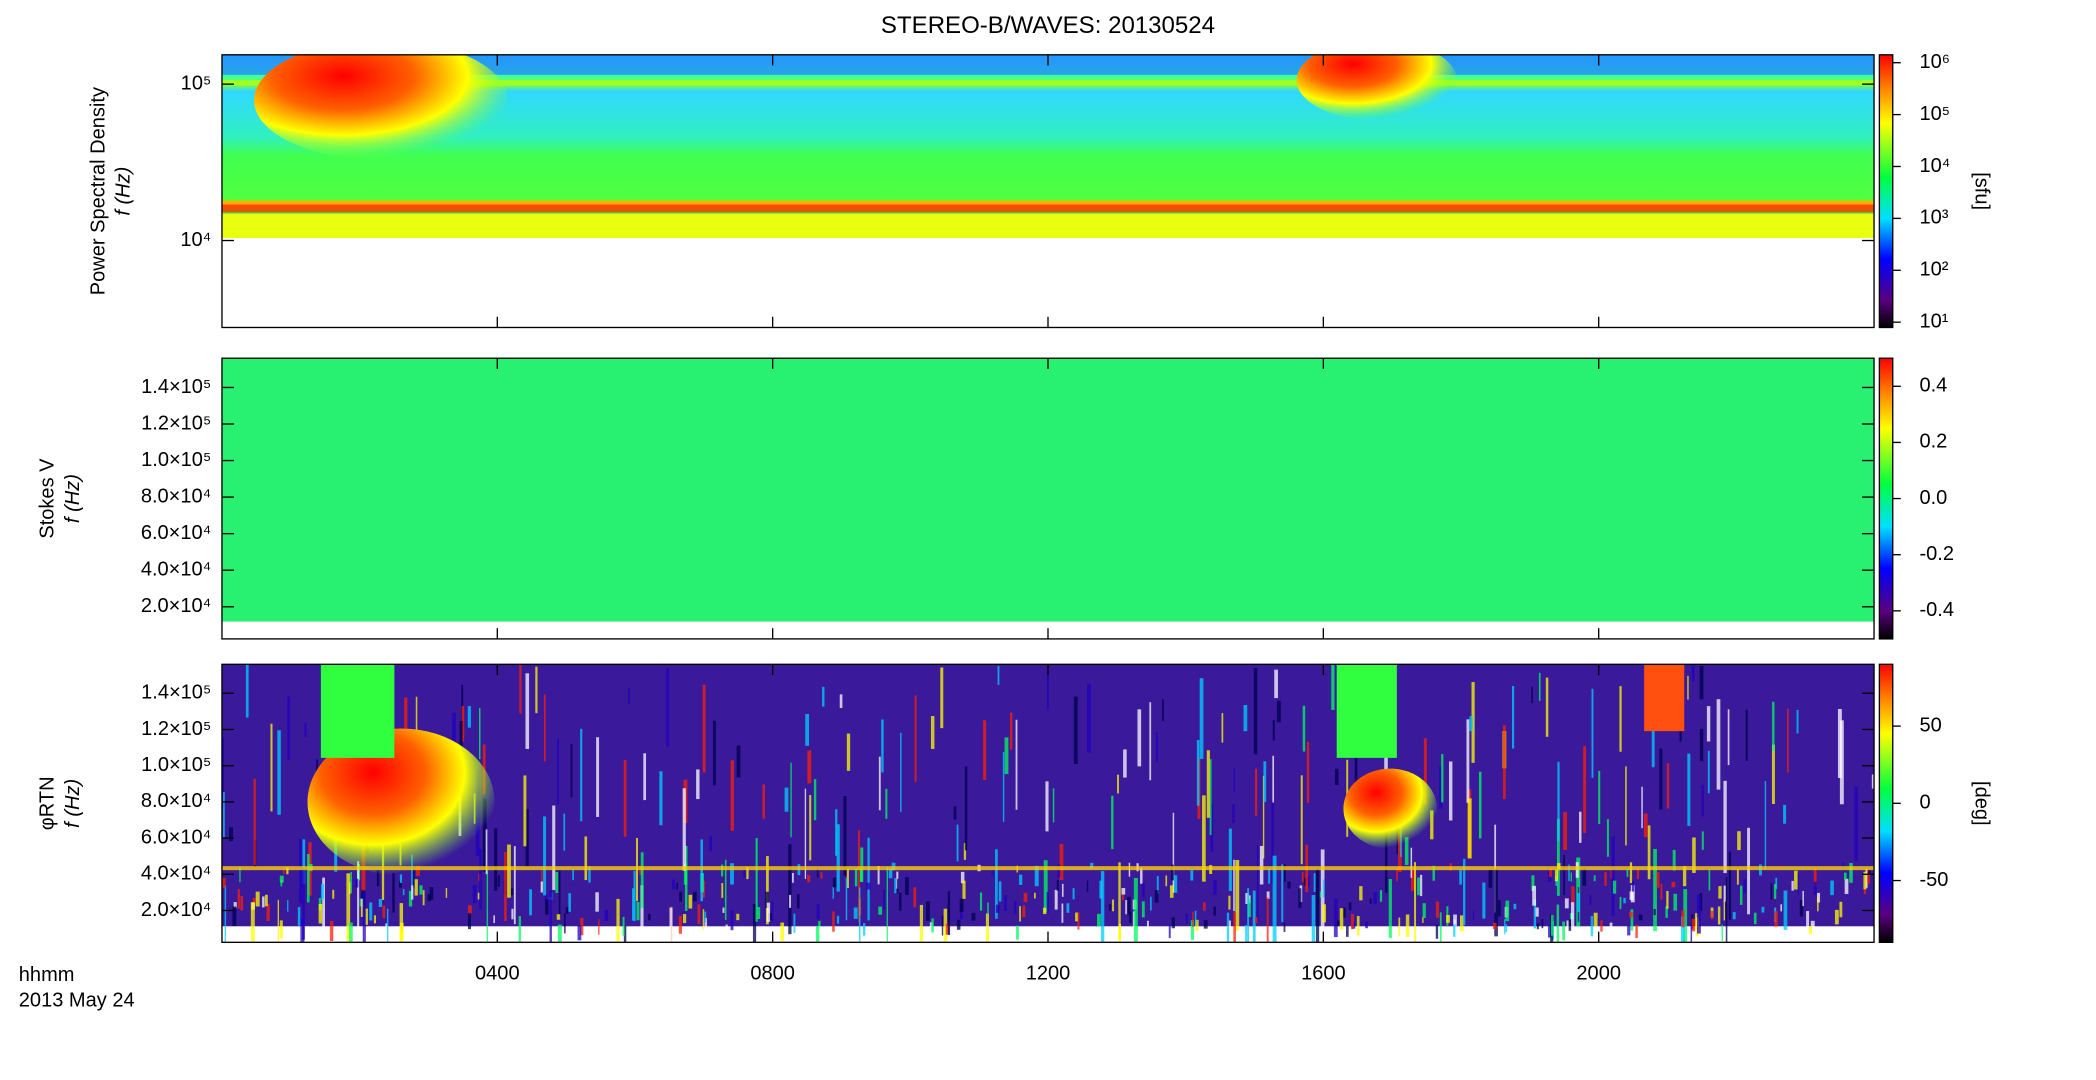  Describe the element at coordinates (47, 975) in the screenshot. I see `x-axis-label: hhmm` at that location.